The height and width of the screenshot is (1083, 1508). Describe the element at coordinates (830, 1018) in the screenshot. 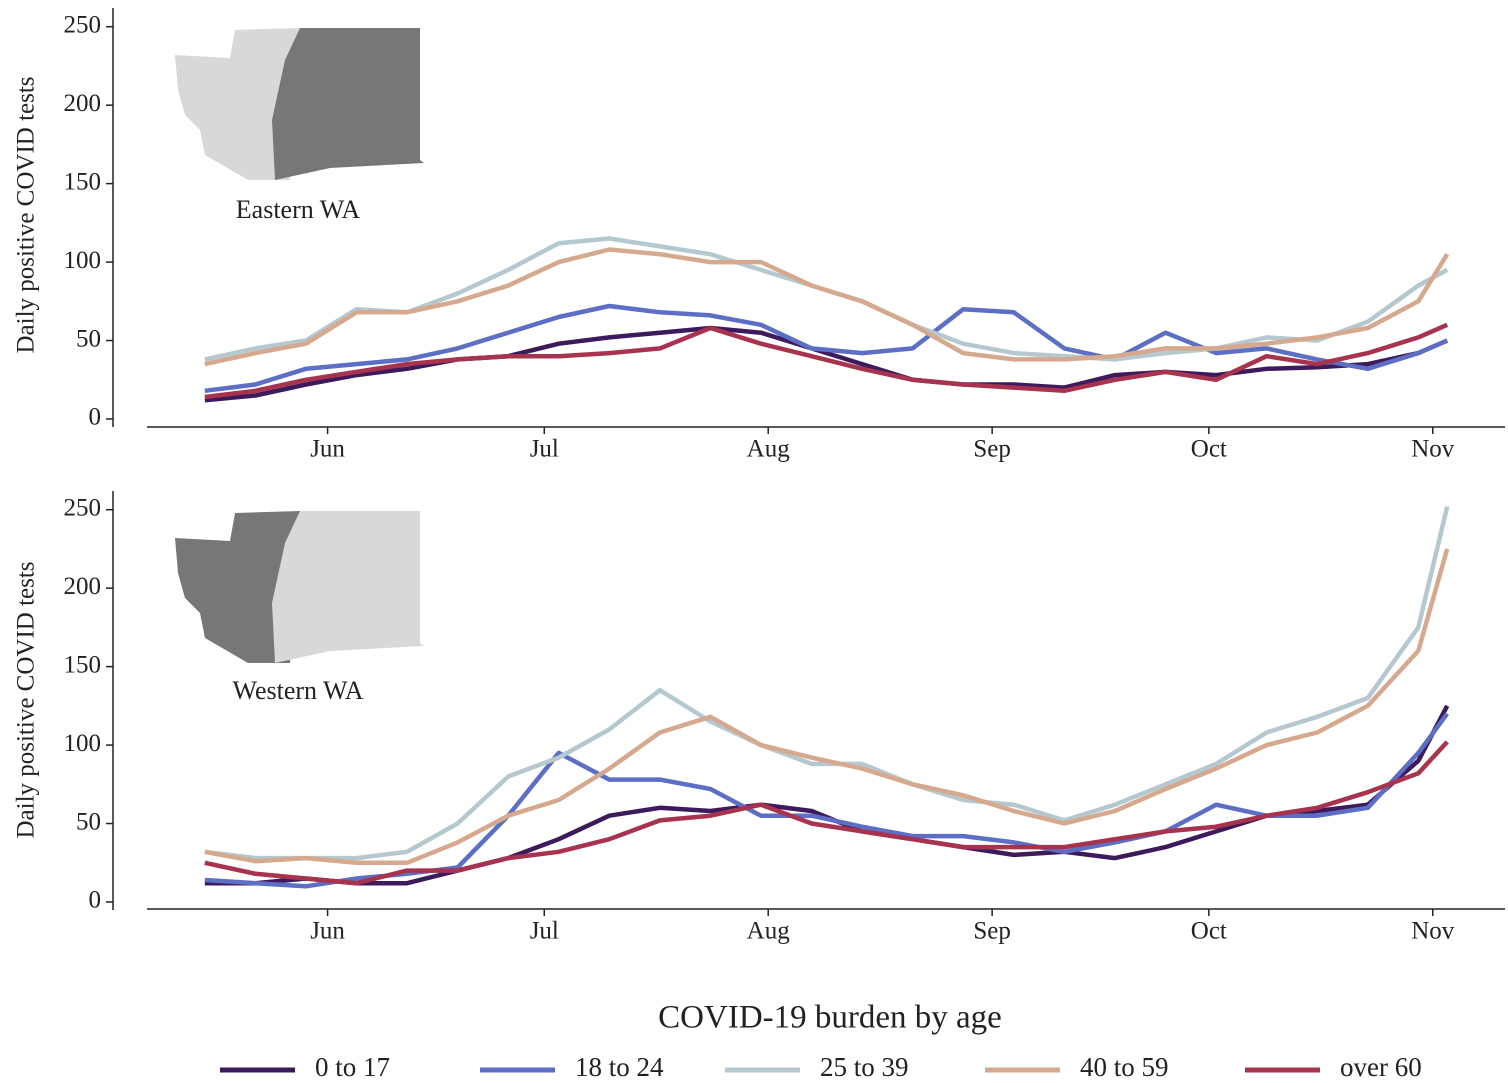

I see `legend-title: COVID-19 burden by age` at that location.